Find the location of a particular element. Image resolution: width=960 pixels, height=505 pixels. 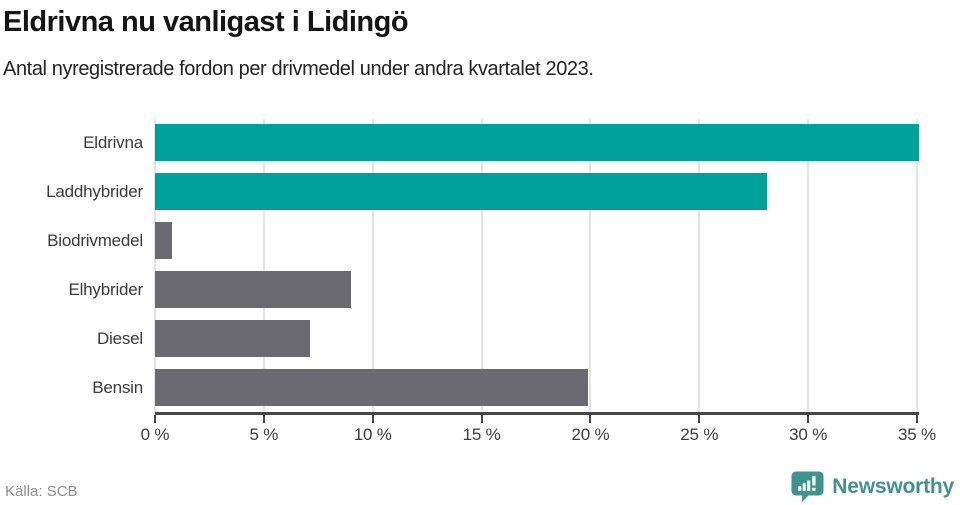

x-axis-tick-label: 5 % is located at coordinates (264, 434).